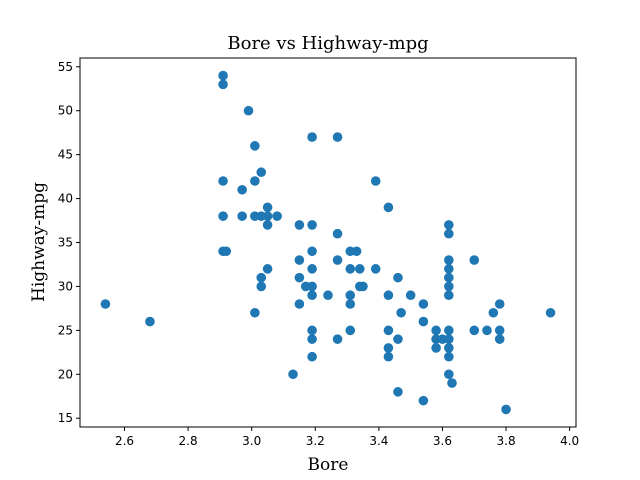  I want to click on x-tick-label: 2.6, so click(124, 441).